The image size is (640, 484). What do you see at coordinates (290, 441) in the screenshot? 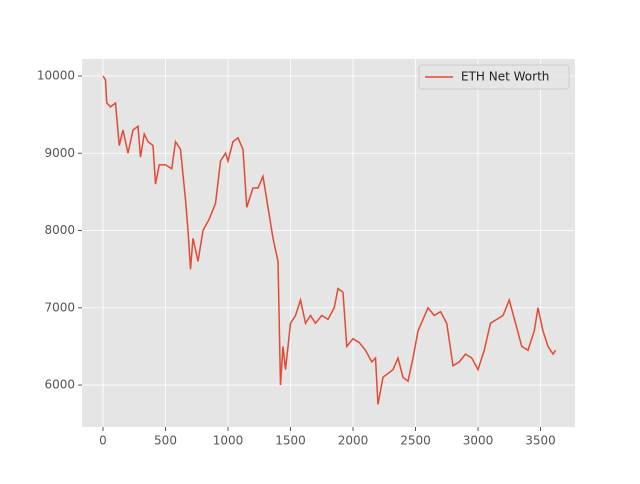
I see `x-tick-label: 1500` at bounding box center [290, 441].